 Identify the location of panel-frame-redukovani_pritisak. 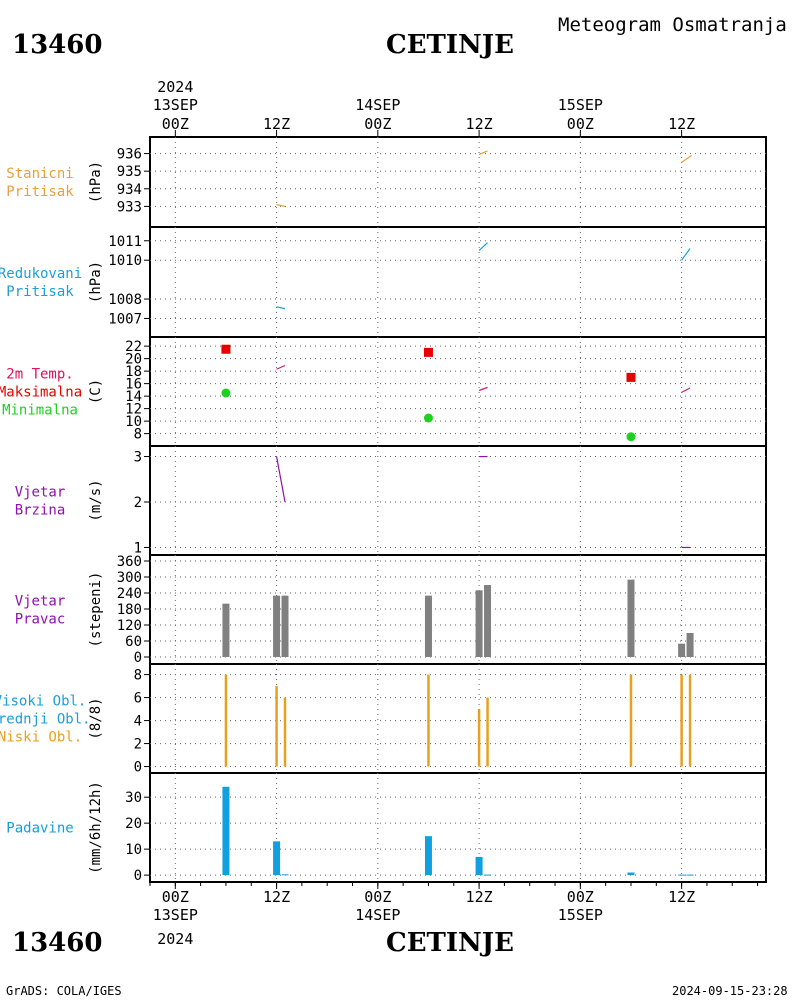
(458, 282).